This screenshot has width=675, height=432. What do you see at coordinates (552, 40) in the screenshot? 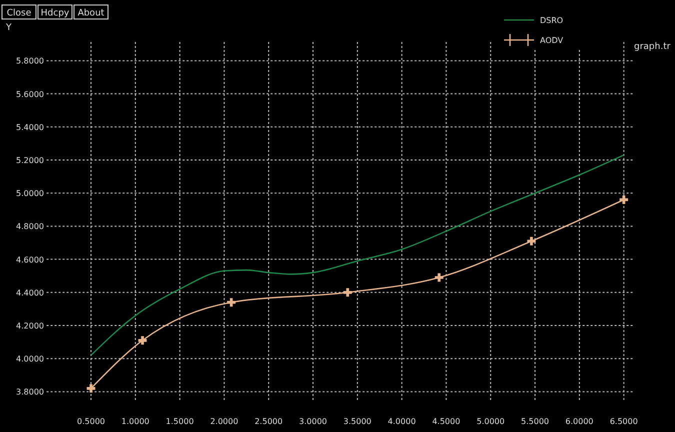
I see `legend-label: AODV` at bounding box center [552, 40].